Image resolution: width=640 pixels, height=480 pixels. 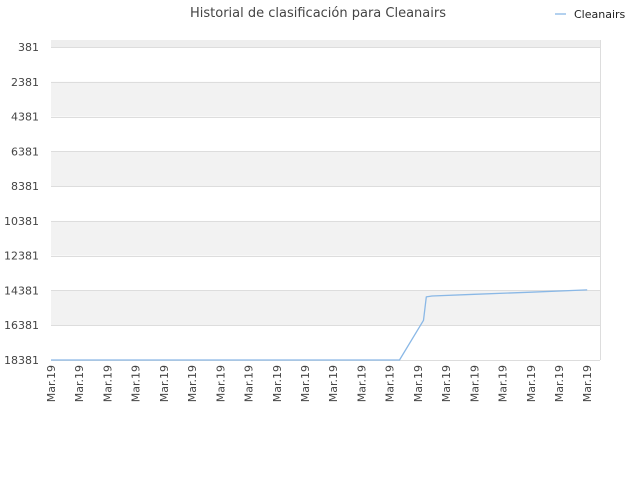 I want to click on y-tick-label: 18381, so click(x=21, y=360).